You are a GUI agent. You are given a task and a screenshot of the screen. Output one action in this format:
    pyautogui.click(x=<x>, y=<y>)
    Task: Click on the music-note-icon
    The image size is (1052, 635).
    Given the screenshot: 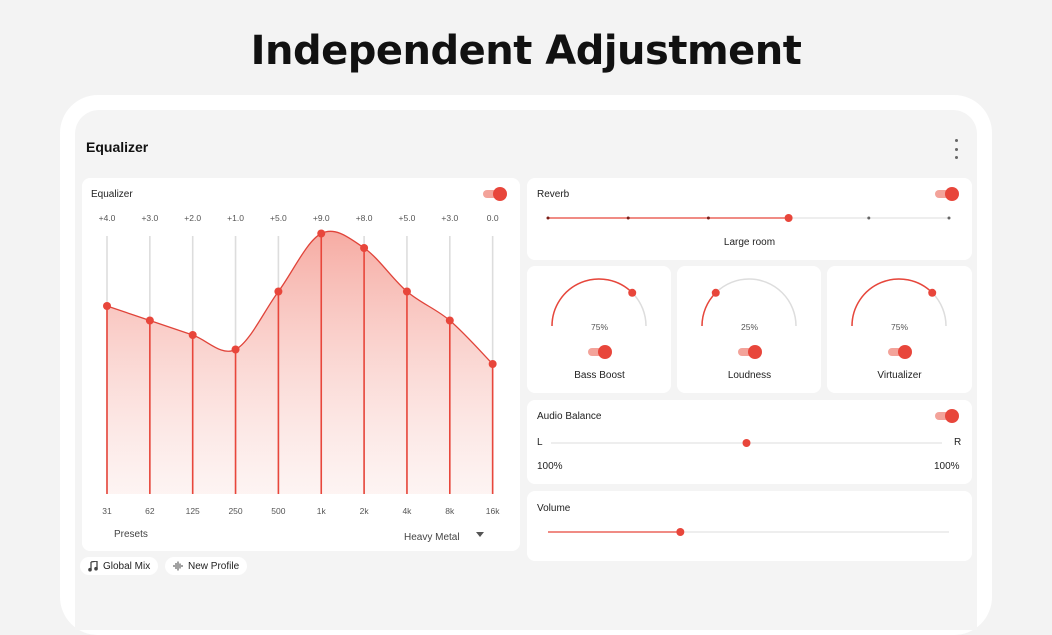 What is the action you would take?
    pyautogui.click(x=93, y=565)
    